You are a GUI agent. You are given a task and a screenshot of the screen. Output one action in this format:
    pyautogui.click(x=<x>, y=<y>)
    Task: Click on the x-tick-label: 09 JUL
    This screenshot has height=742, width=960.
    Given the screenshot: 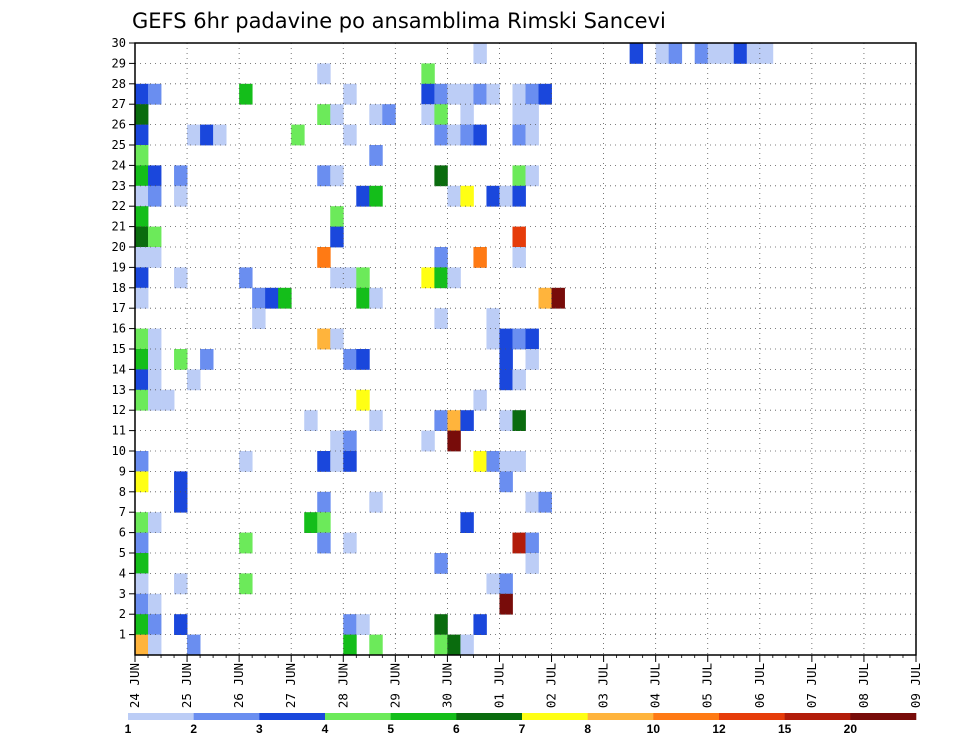 What is the action you would take?
    pyautogui.click(x=915, y=685)
    